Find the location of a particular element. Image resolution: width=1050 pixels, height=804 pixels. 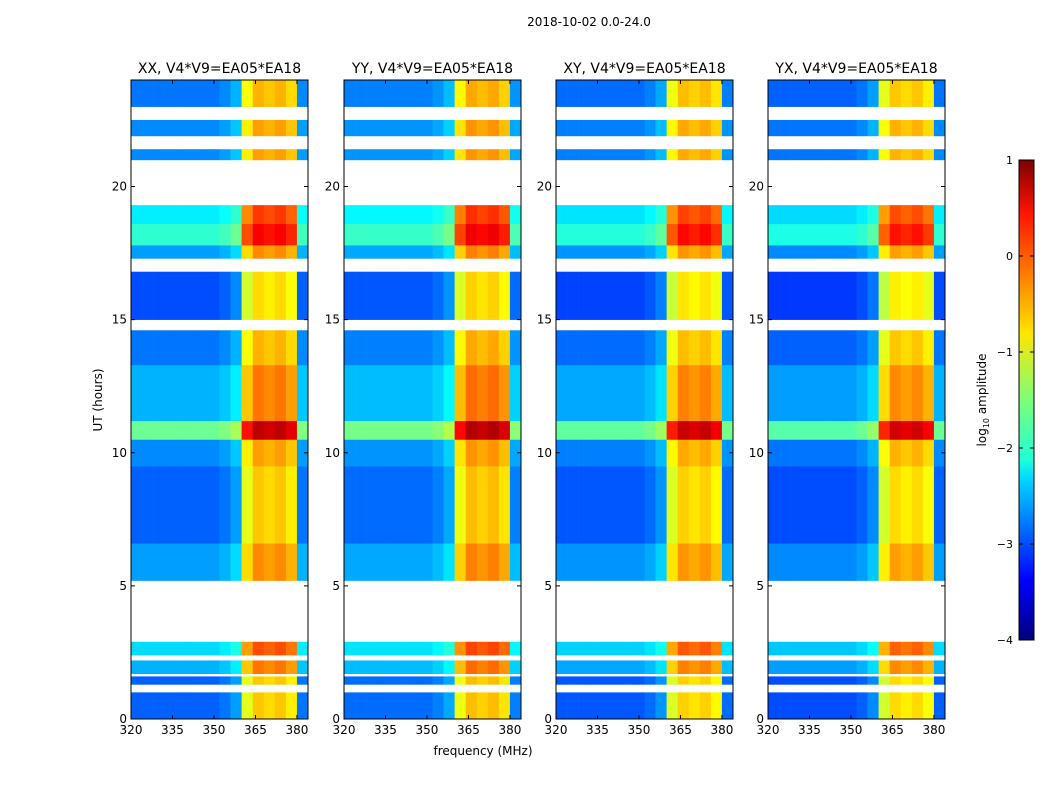

y-tick-label: 10 is located at coordinates (119, 453).